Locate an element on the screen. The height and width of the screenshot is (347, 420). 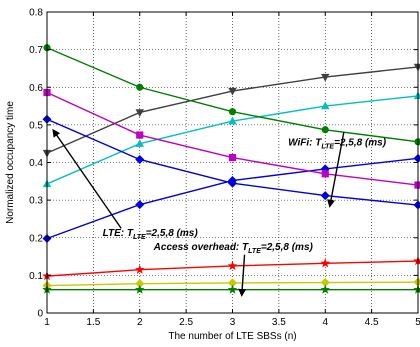
x-tick-label: 3 is located at coordinates (233, 322).